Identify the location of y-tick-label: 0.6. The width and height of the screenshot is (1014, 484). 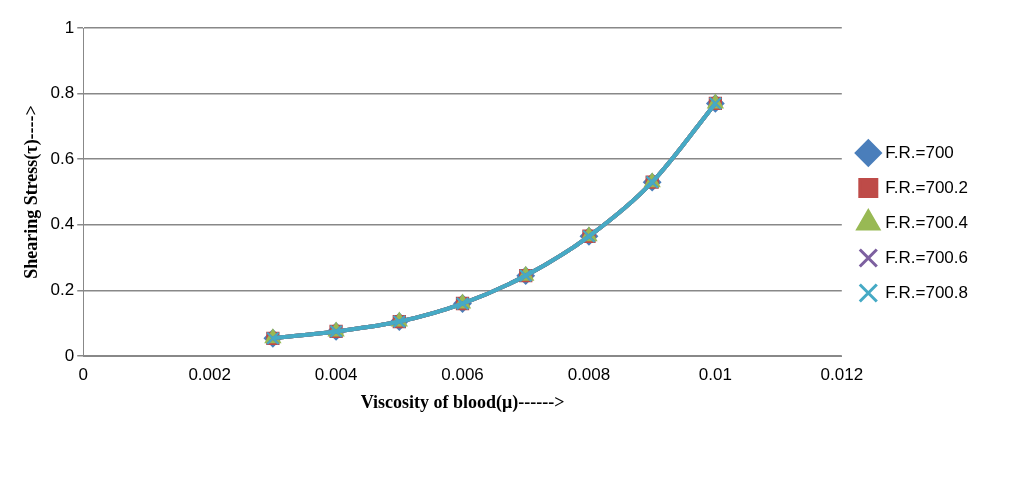
(62, 158).